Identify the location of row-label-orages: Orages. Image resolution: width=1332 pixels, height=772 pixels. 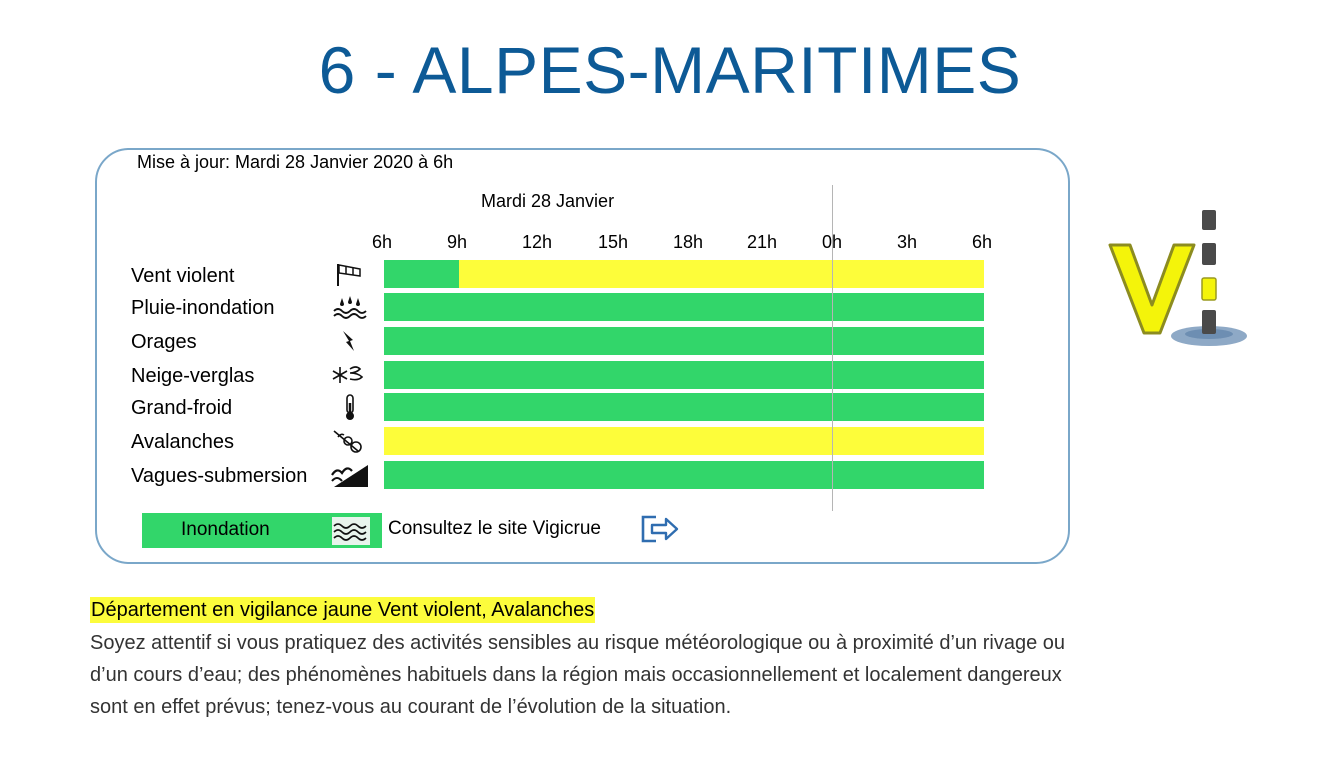
(164, 342).